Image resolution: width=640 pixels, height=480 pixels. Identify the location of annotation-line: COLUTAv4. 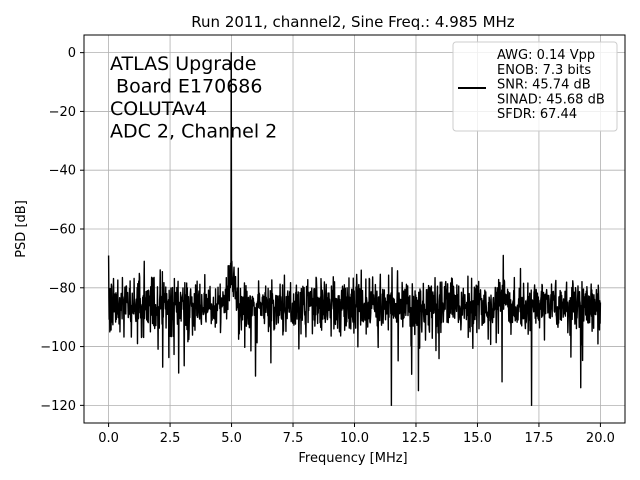
(158, 109).